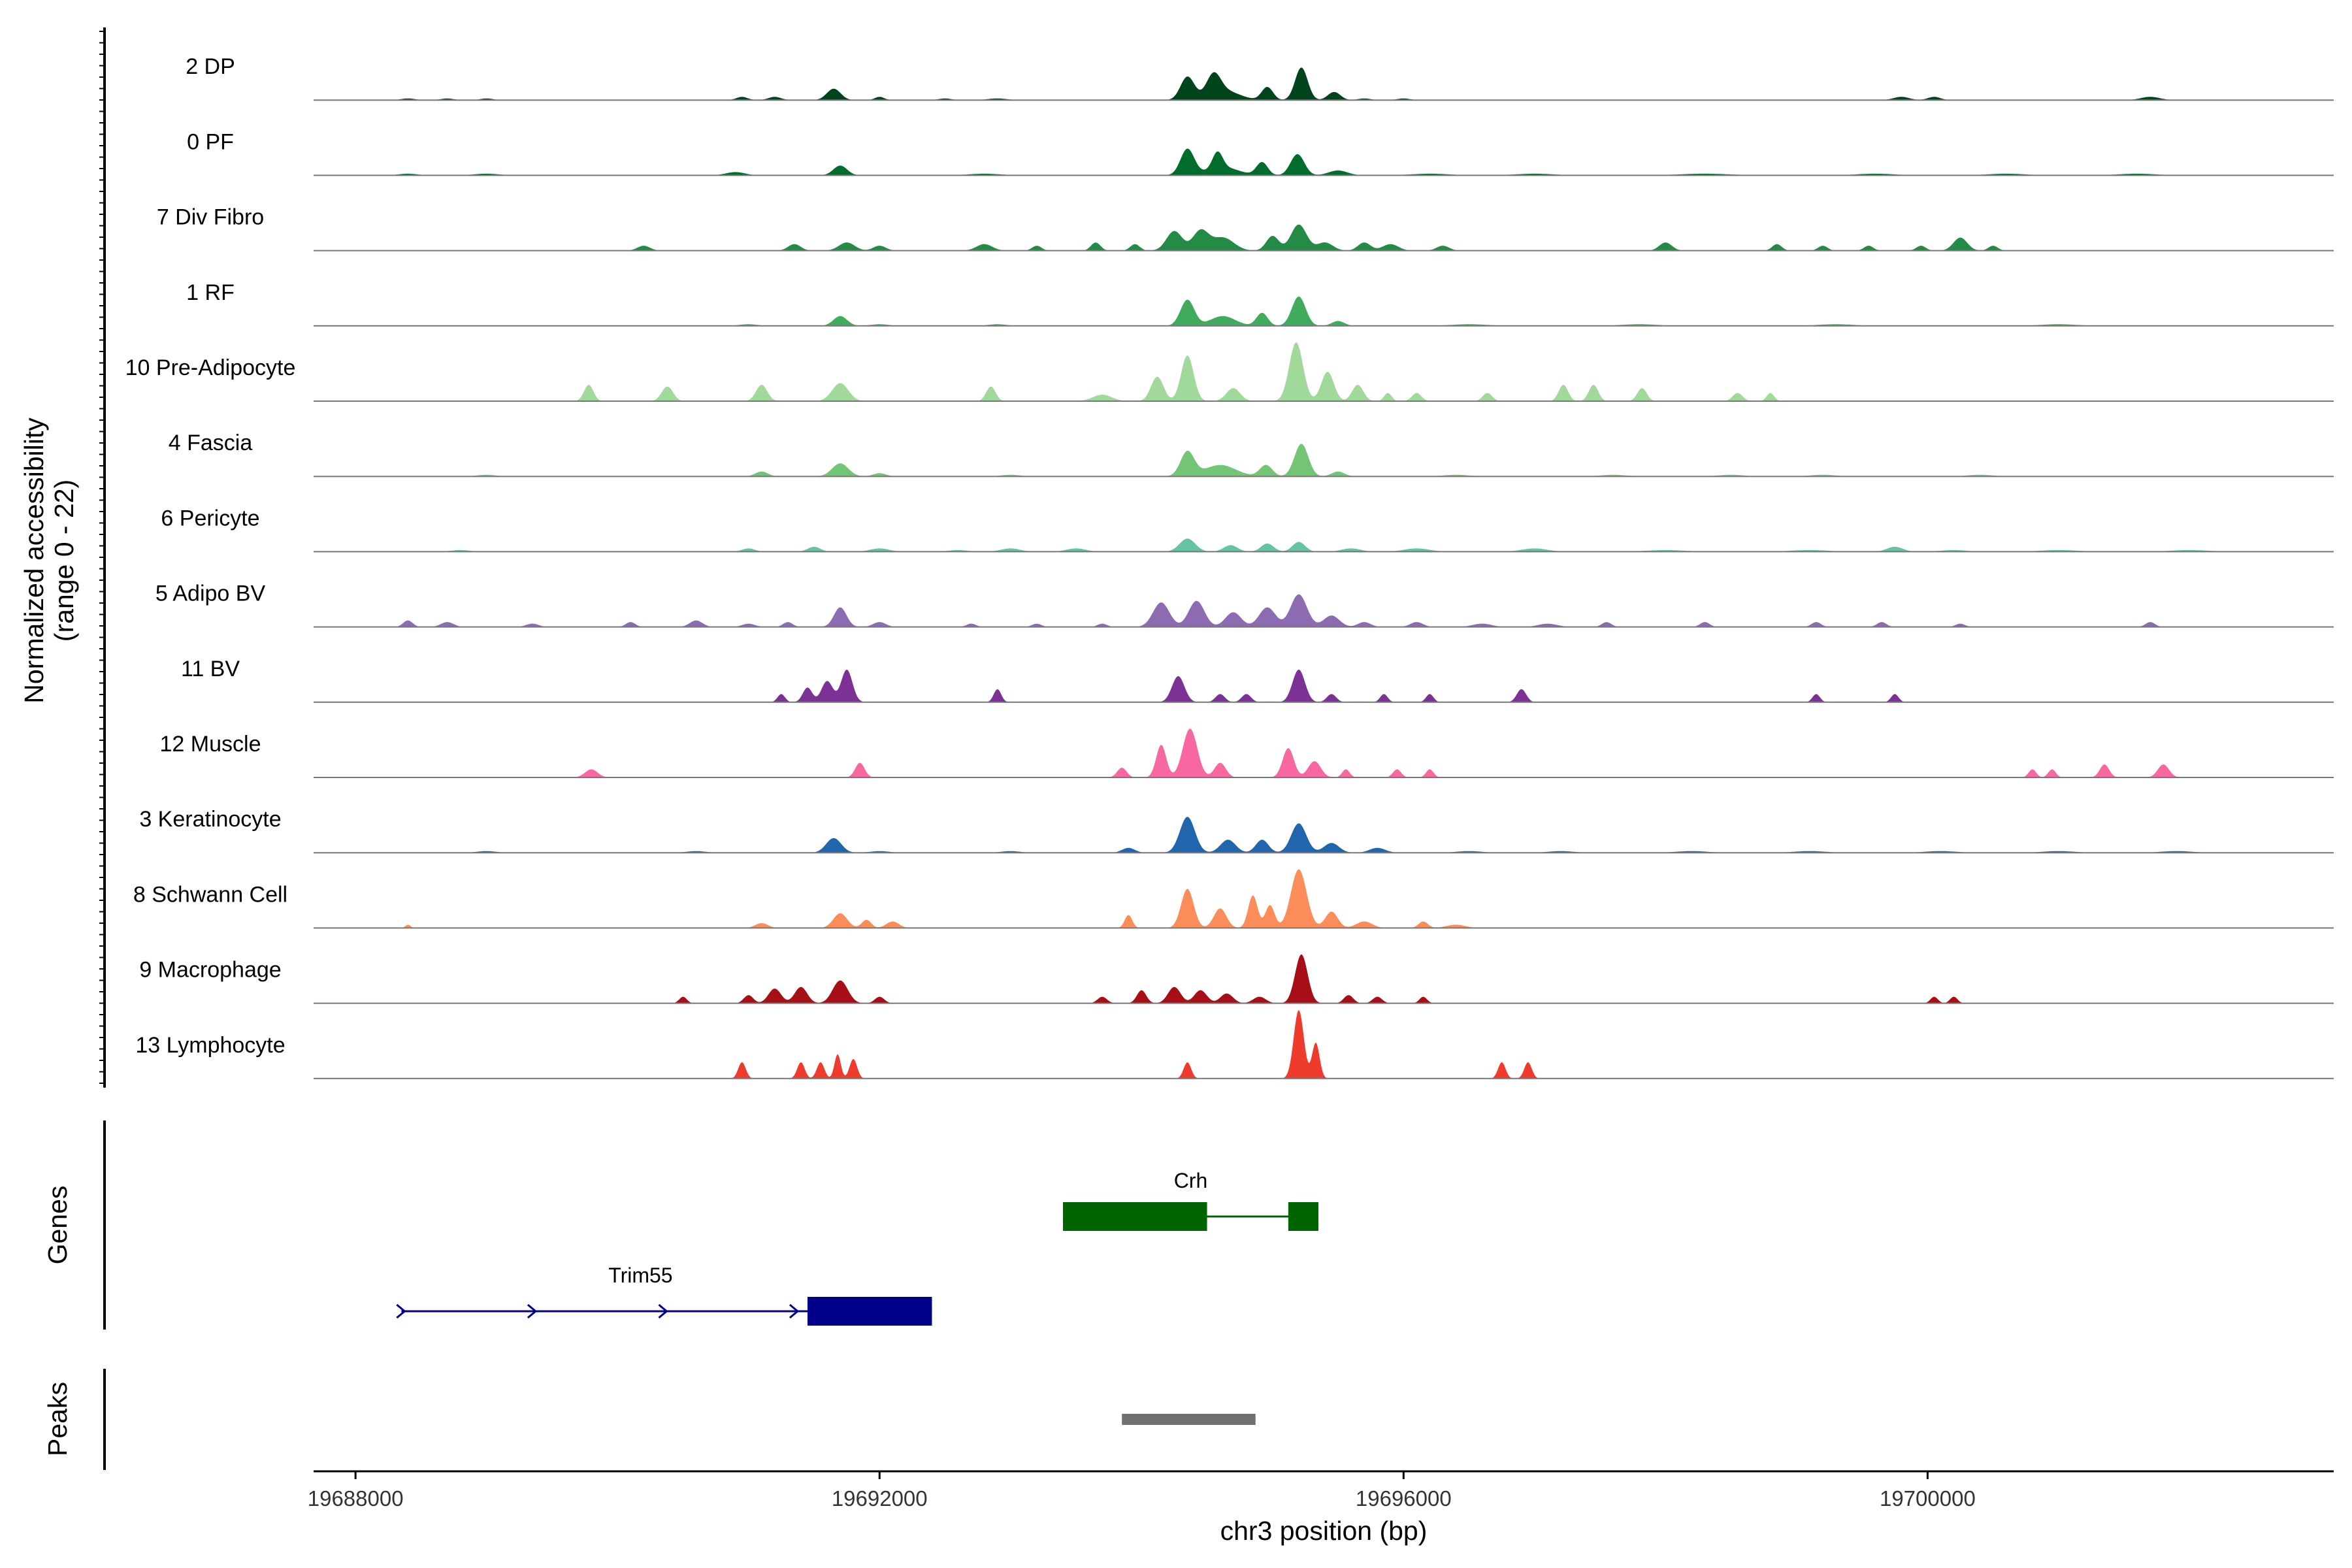 Image resolution: width=2352 pixels, height=1568 pixels. Describe the element at coordinates (210, 593) in the screenshot. I see `track-label: 5 Adipo BV` at that location.